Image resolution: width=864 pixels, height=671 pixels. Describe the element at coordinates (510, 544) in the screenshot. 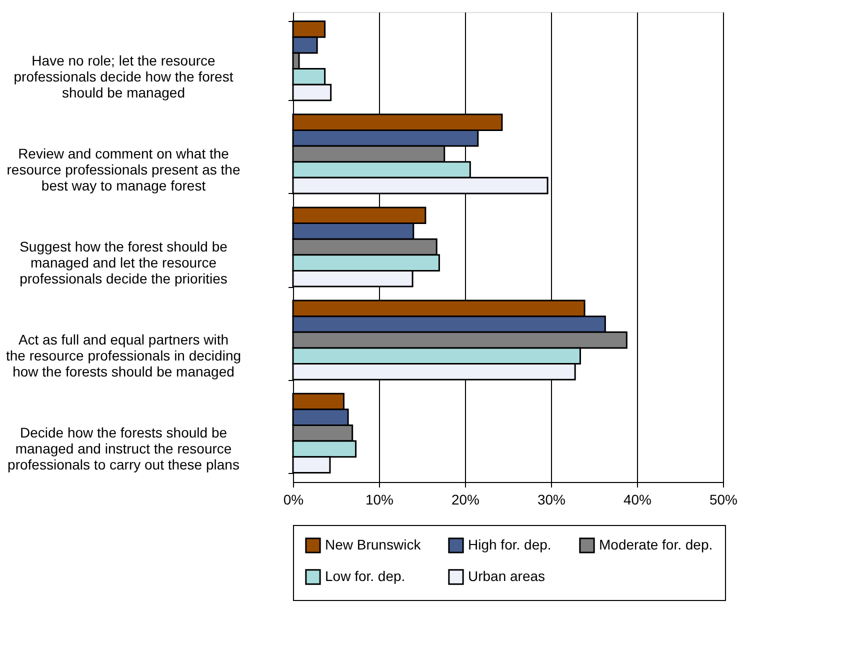

I see `legend-label: High for. dep.` at that location.